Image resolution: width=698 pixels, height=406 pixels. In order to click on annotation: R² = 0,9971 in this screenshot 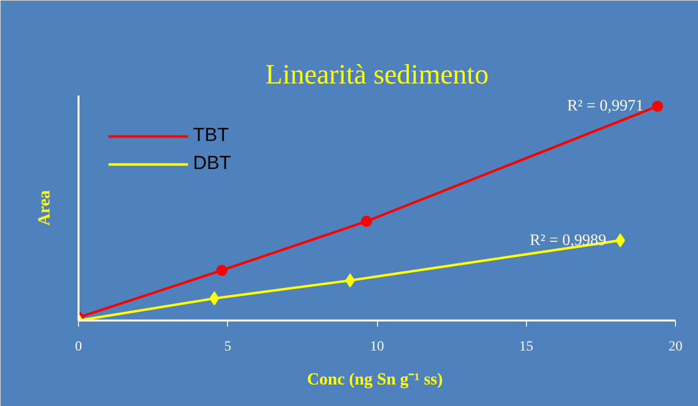, I will do `click(605, 106)`.